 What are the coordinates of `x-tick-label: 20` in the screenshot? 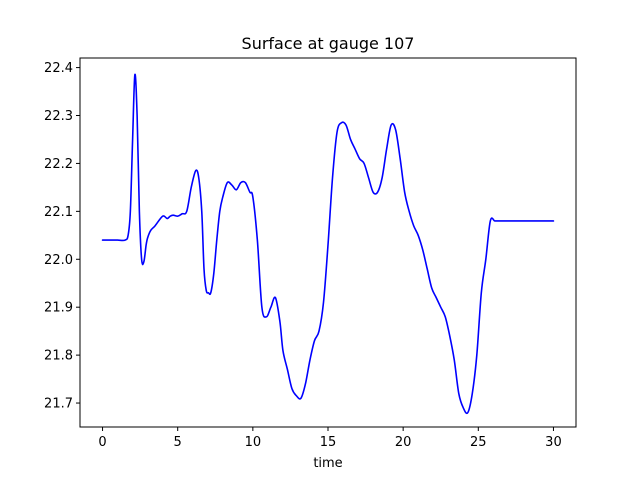 It's located at (403, 442).